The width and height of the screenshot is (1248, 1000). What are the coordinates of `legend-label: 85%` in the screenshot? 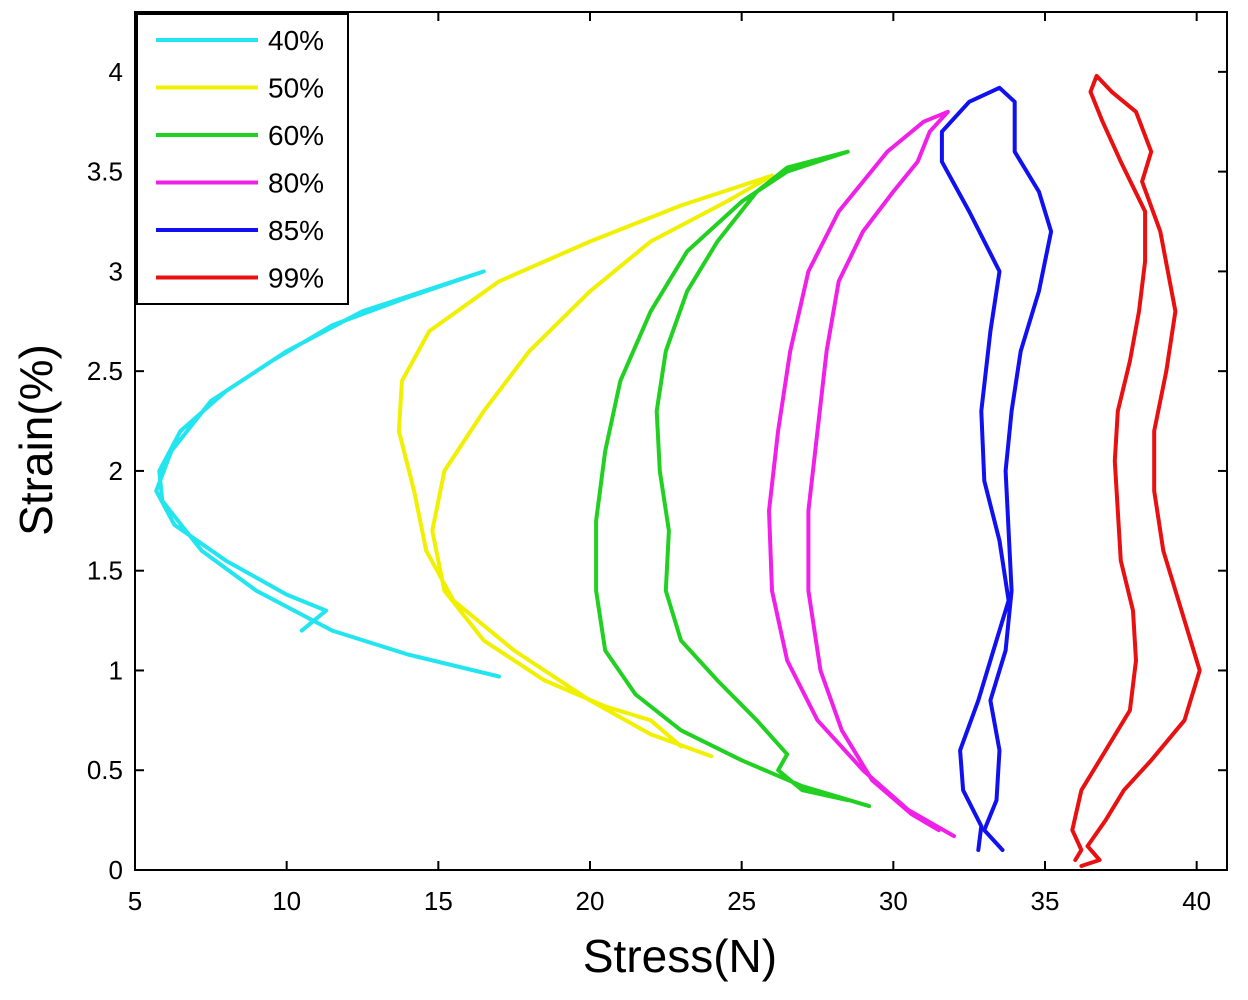 It's located at (296, 230).